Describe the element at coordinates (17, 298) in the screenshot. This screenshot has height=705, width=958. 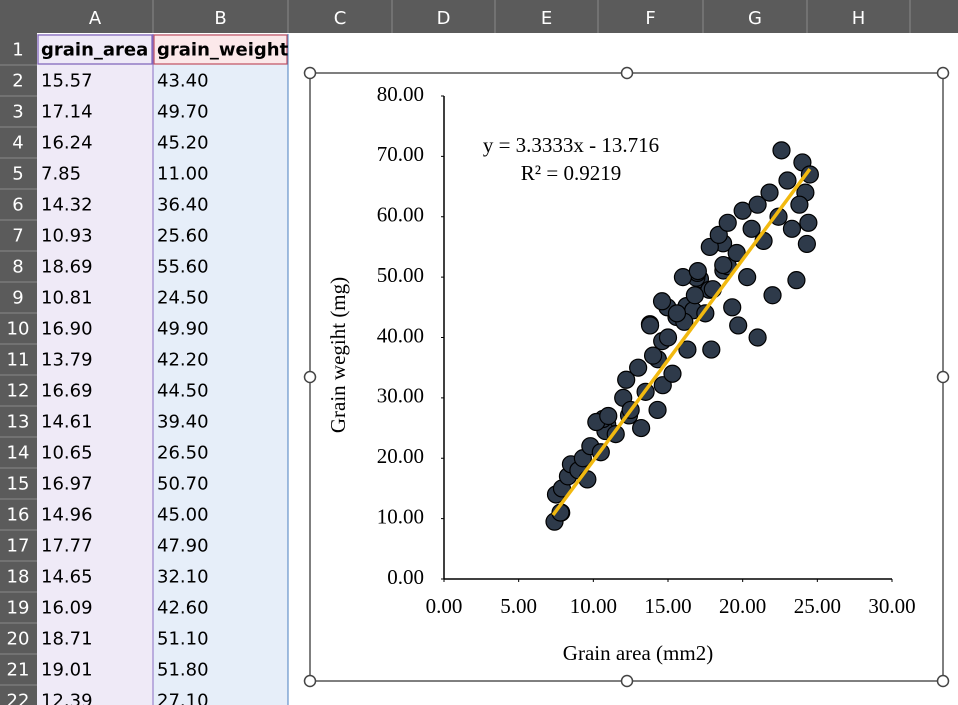
I see `row-number: 9` at that location.